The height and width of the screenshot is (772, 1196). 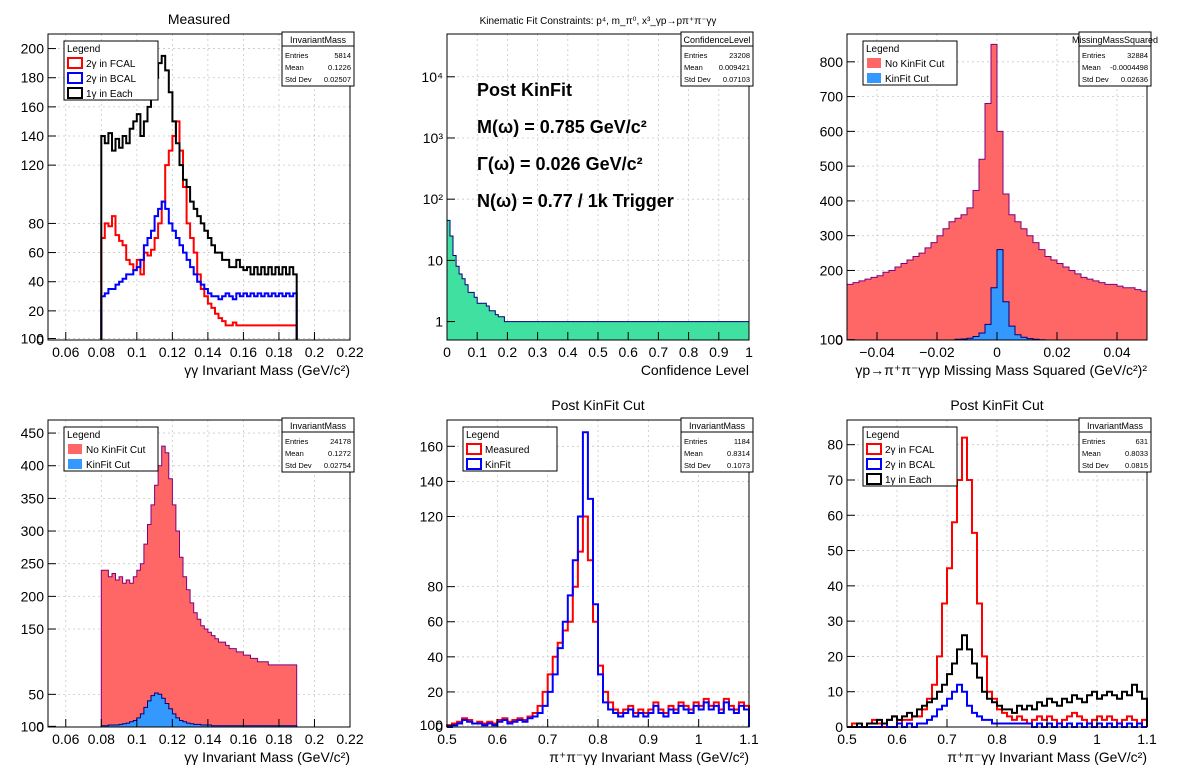 I want to click on x-tick-label: 0.1, so click(x=477, y=352).